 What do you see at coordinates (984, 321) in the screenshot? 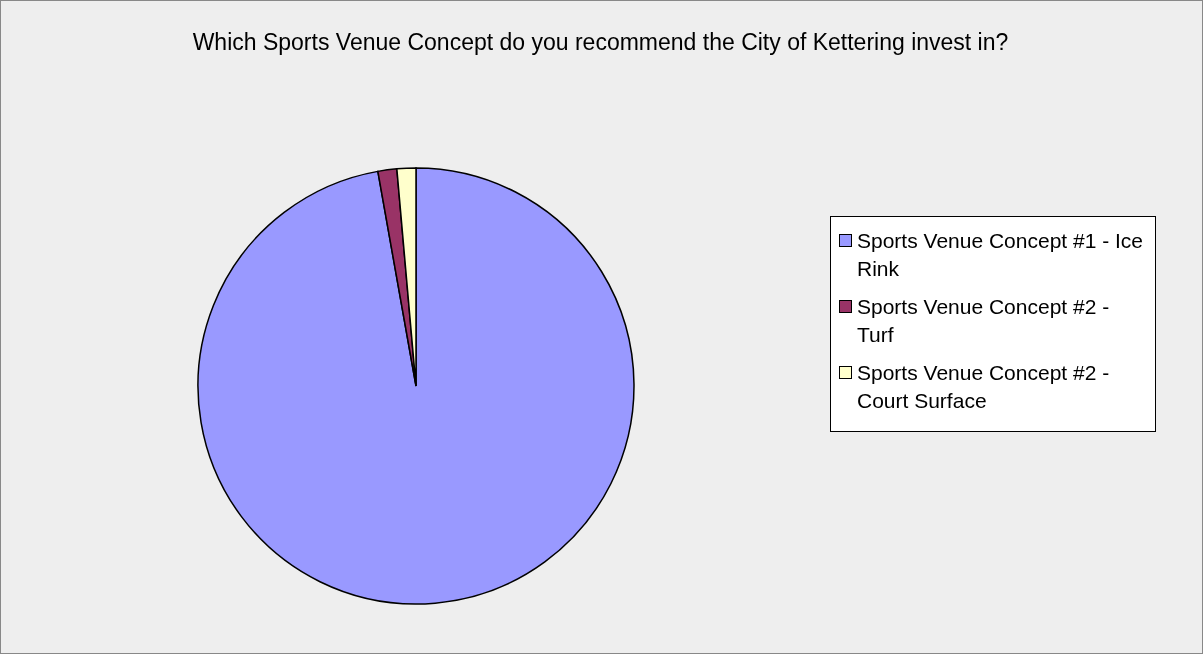
I see `legend-label: Sports Venue Concept #2 - Turf` at bounding box center [984, 321].